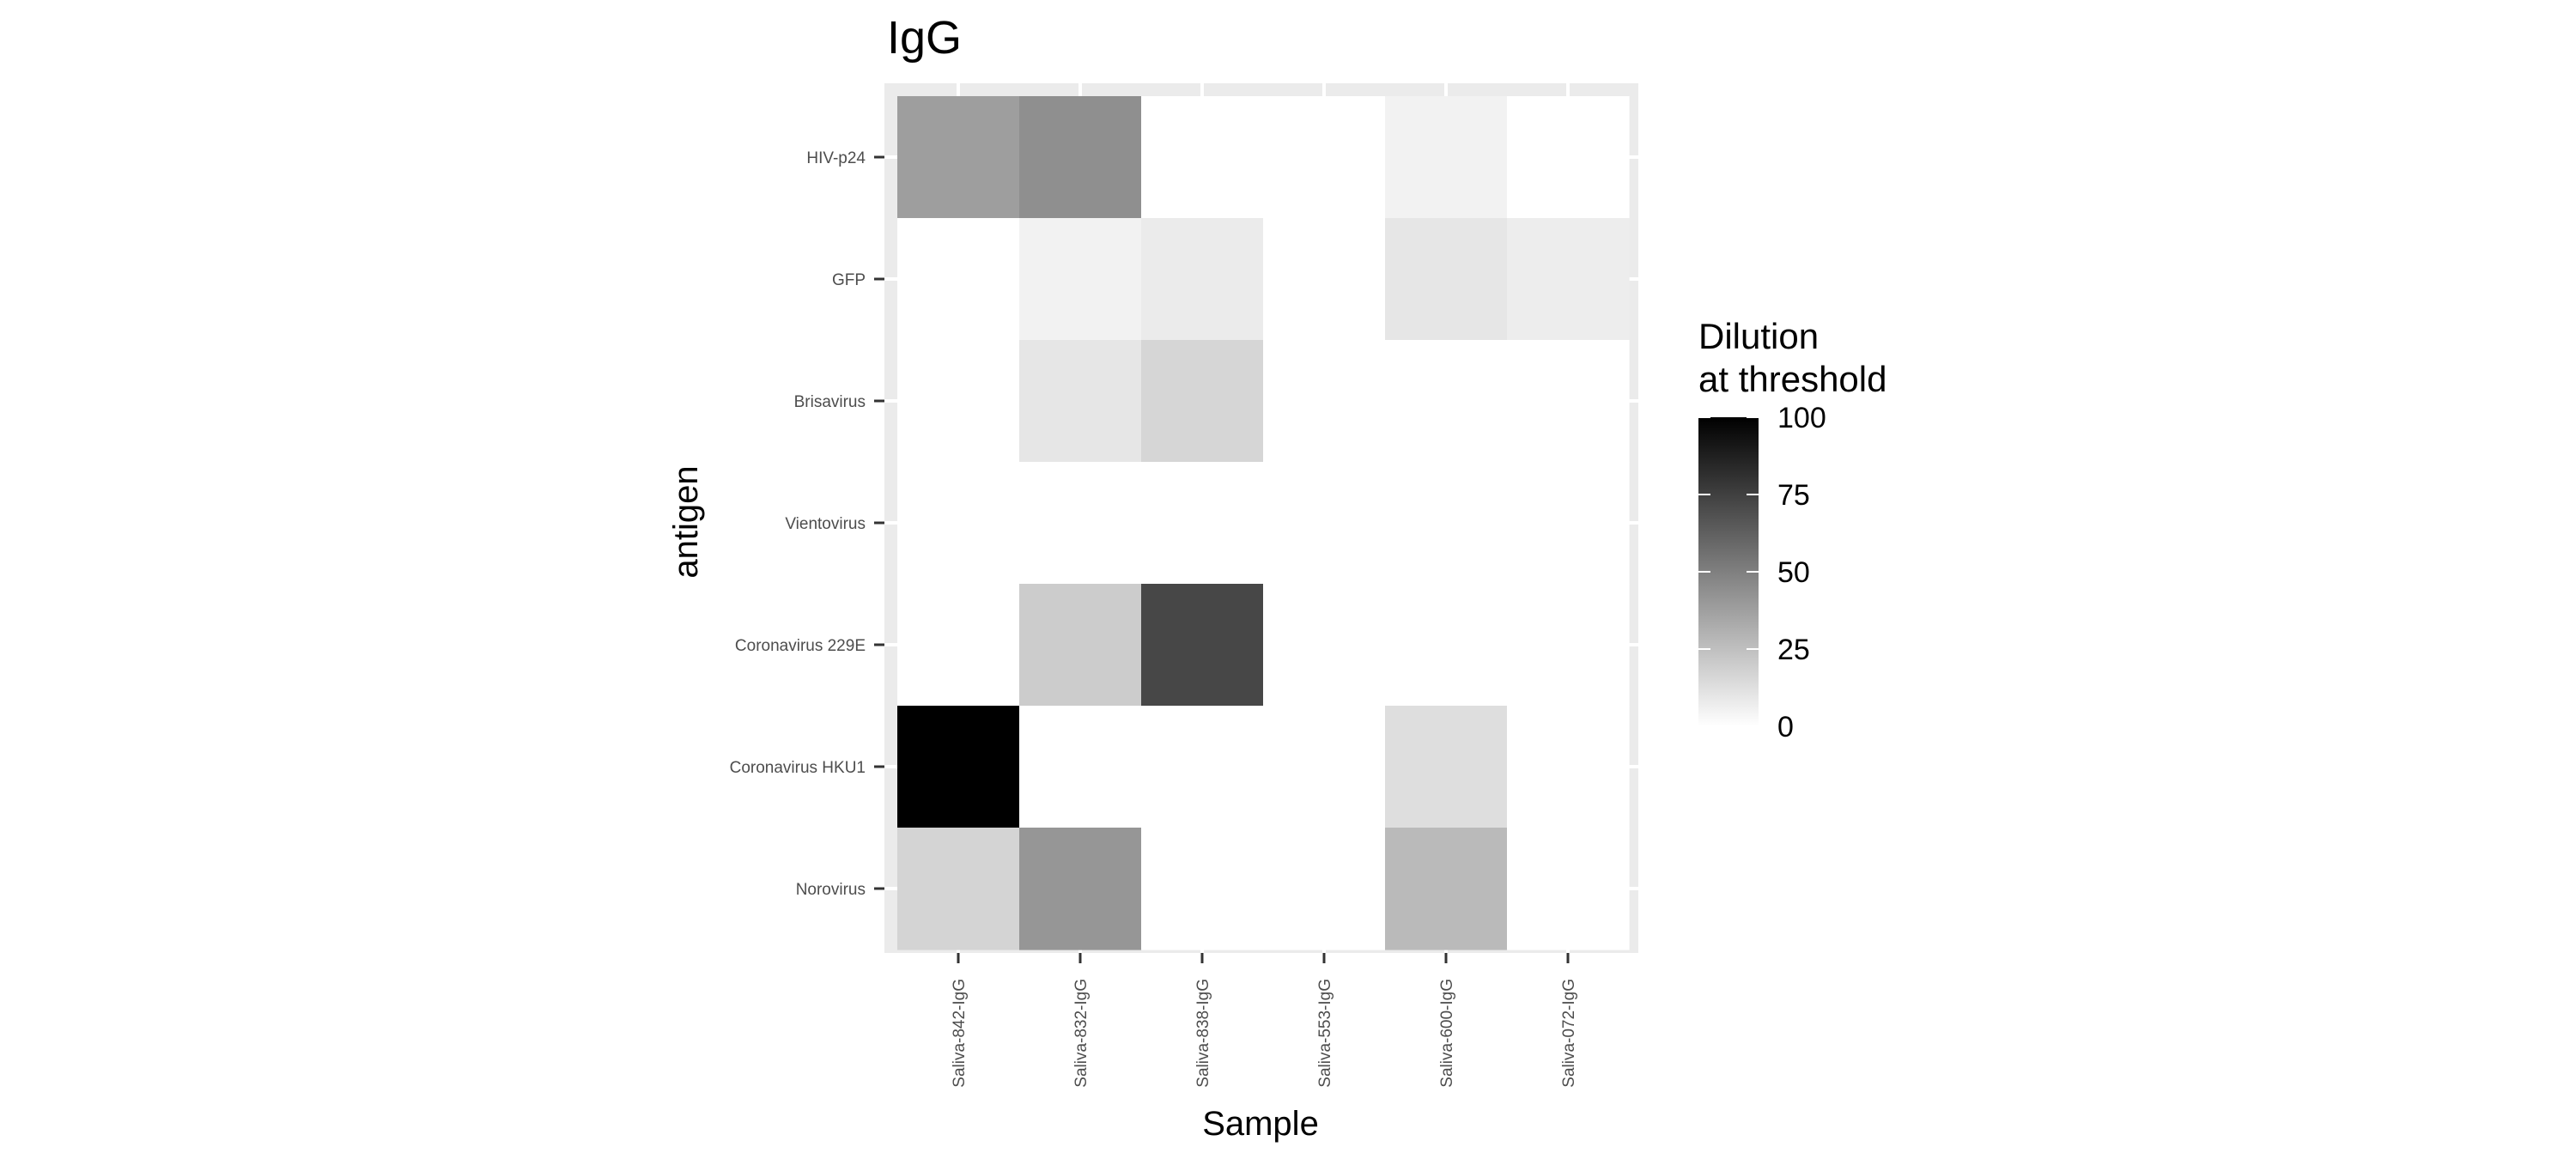 Image resolution: width=2576 pixels, height=1159 pixels. What do you see at coordinates (798, 768) in the screenshot?
I see `y-tick-label: Coronavirus HKU1` at bounding box center [798, 768].